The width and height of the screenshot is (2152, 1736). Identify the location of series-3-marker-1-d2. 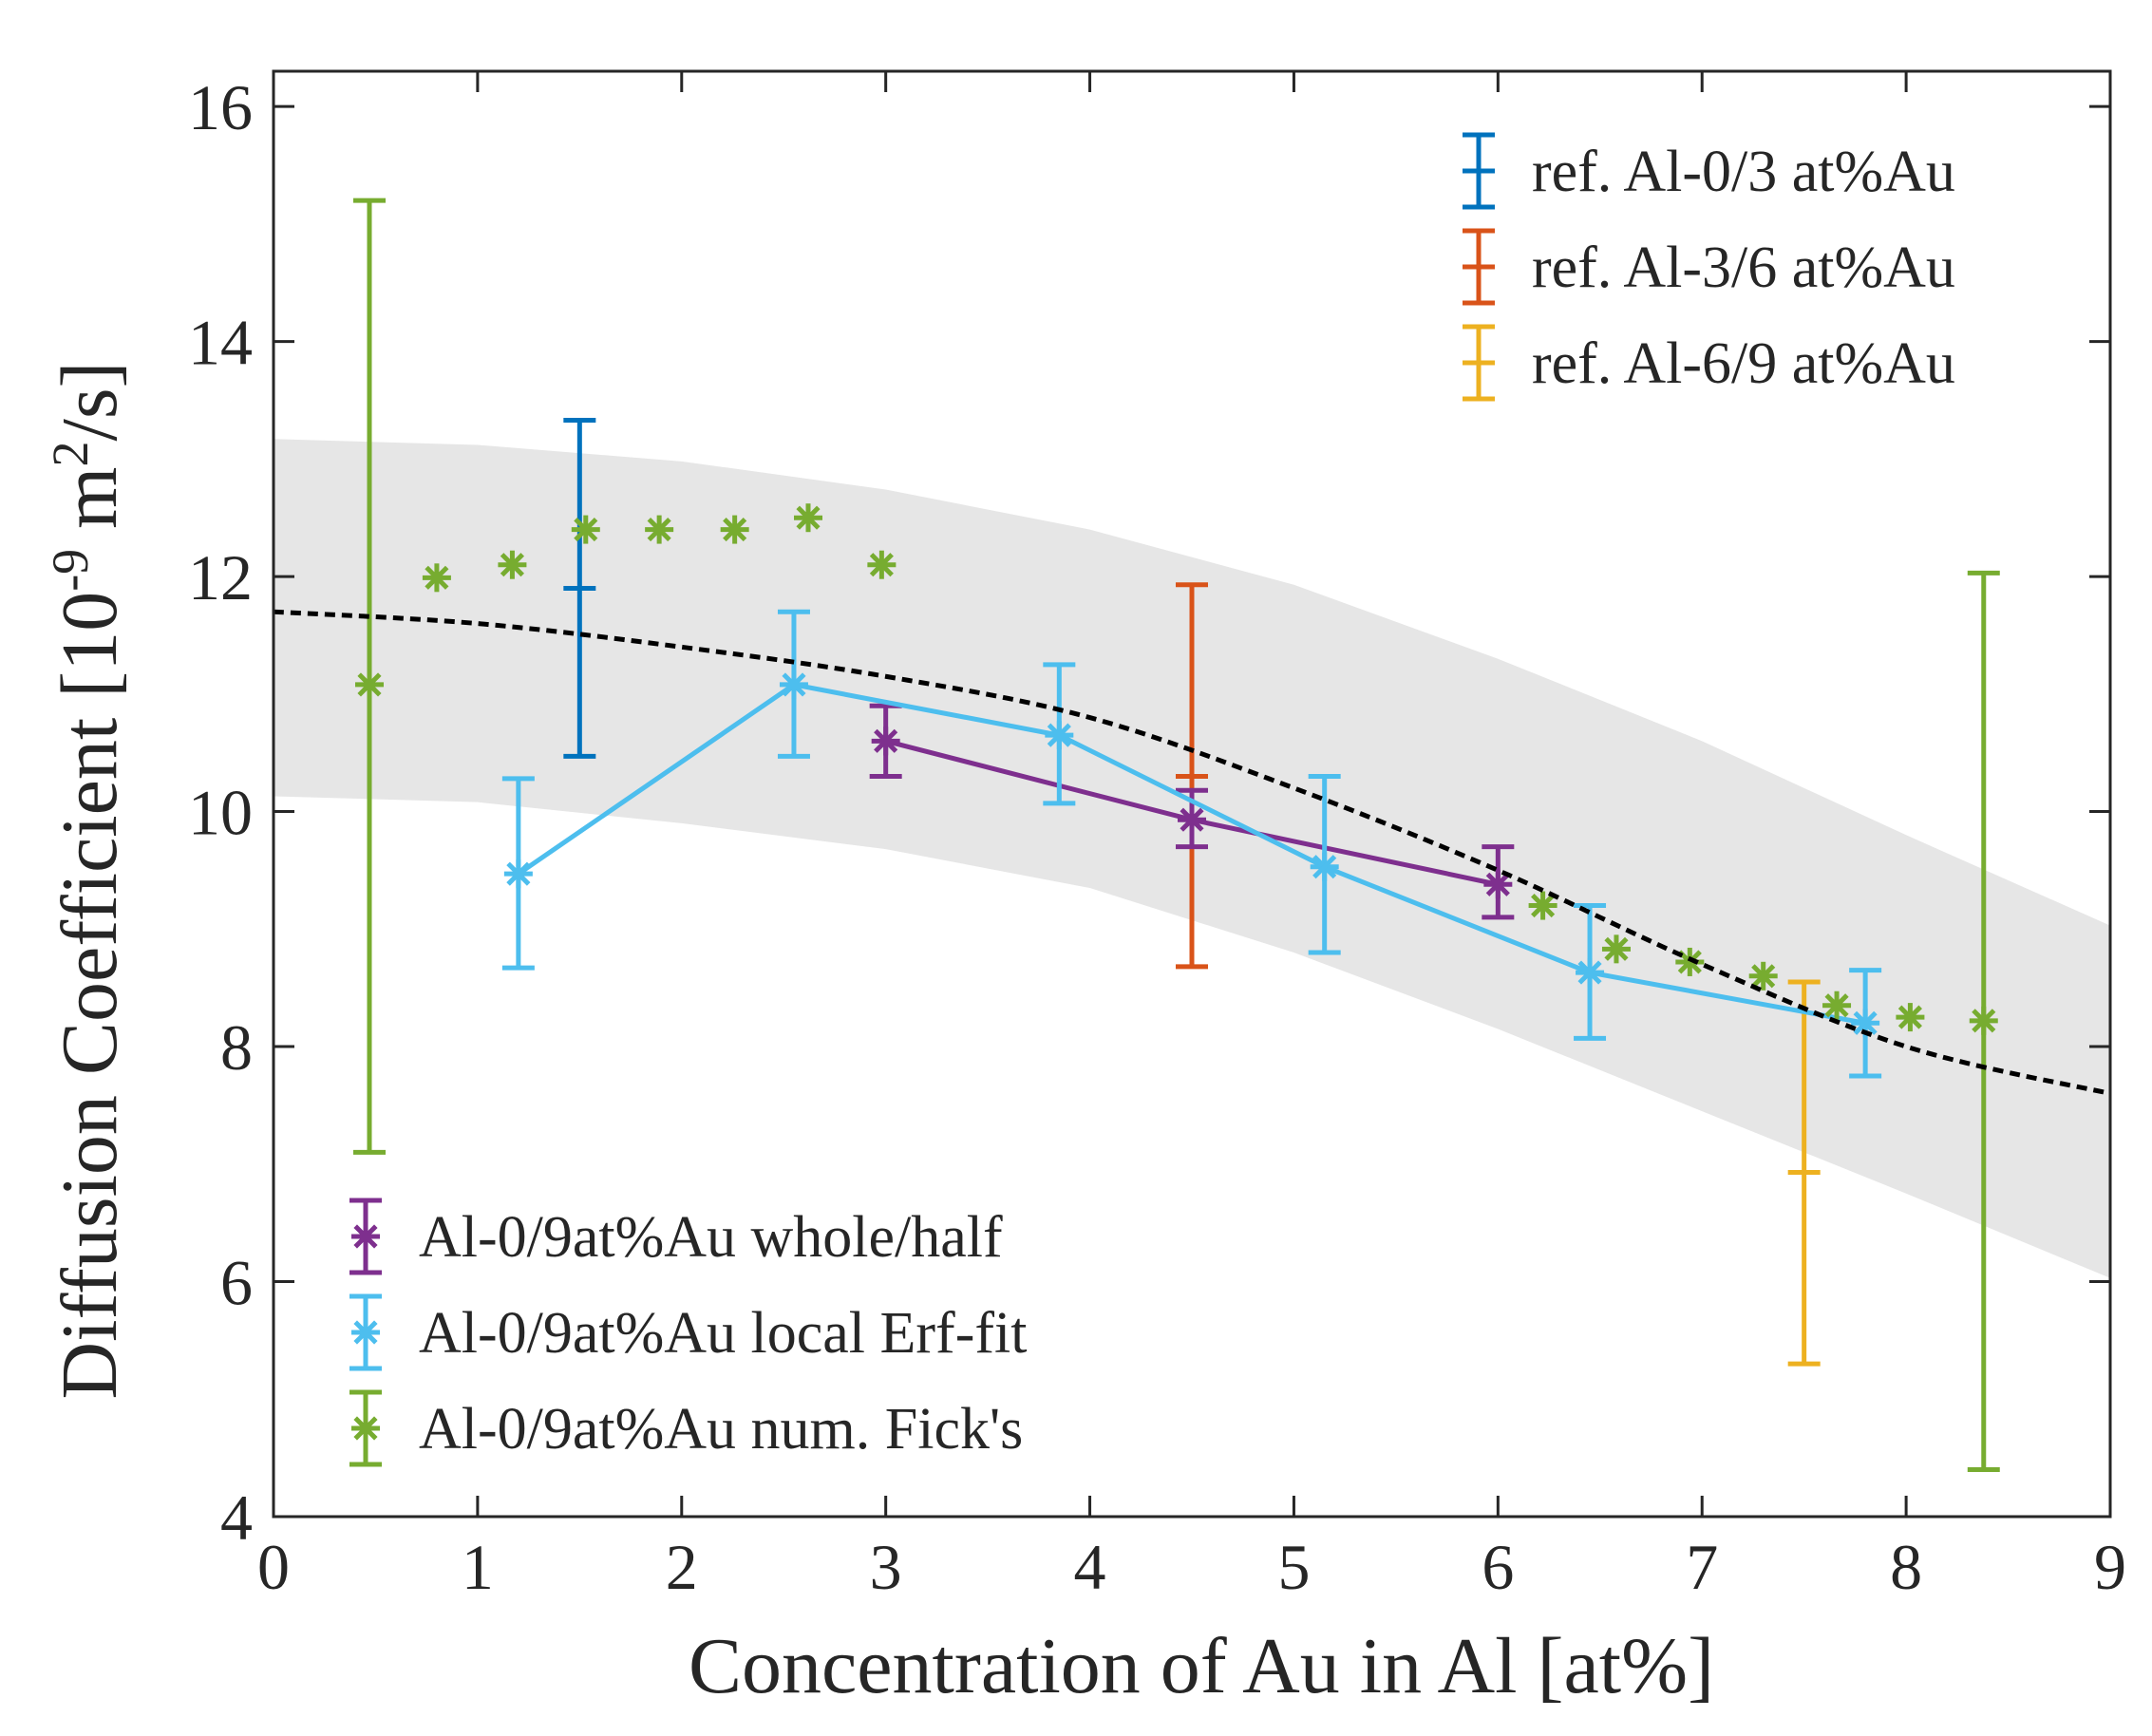
(1192, 820).